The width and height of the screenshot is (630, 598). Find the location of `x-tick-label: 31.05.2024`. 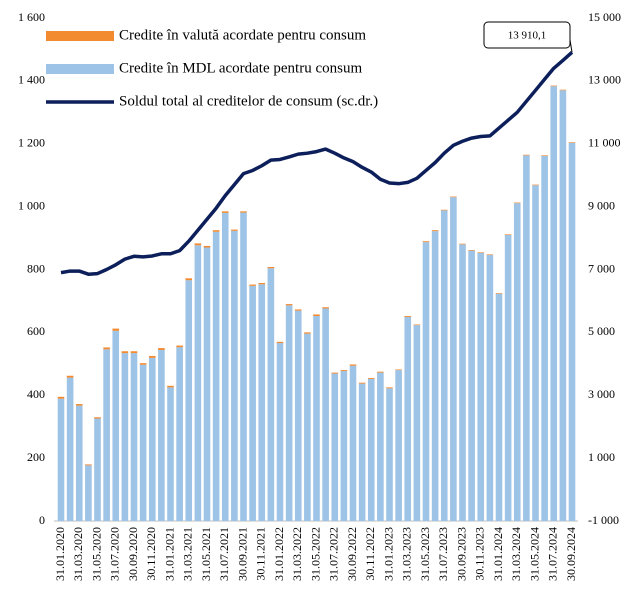

x-tick-label: 31.05.2024 is located at coordinates (534, 554).